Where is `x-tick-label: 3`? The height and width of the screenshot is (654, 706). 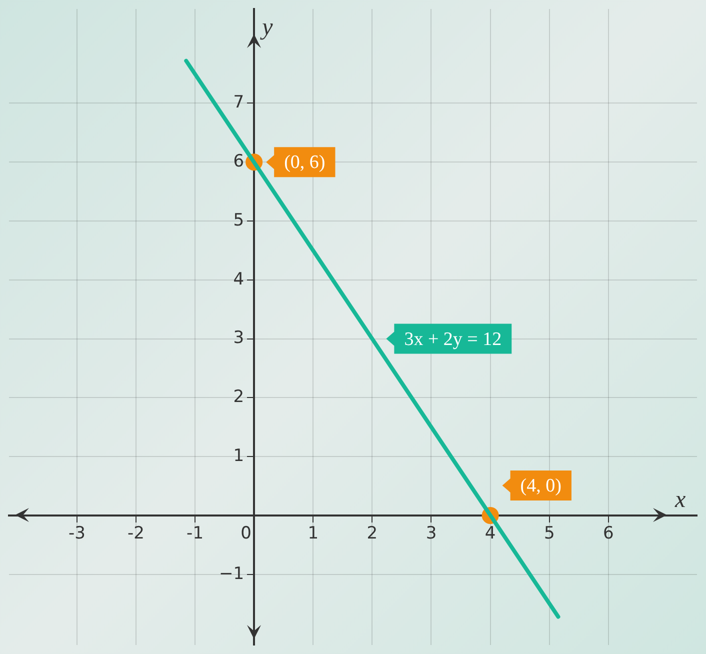 x-tick-label: 3 is located at coordinates (431, 533).